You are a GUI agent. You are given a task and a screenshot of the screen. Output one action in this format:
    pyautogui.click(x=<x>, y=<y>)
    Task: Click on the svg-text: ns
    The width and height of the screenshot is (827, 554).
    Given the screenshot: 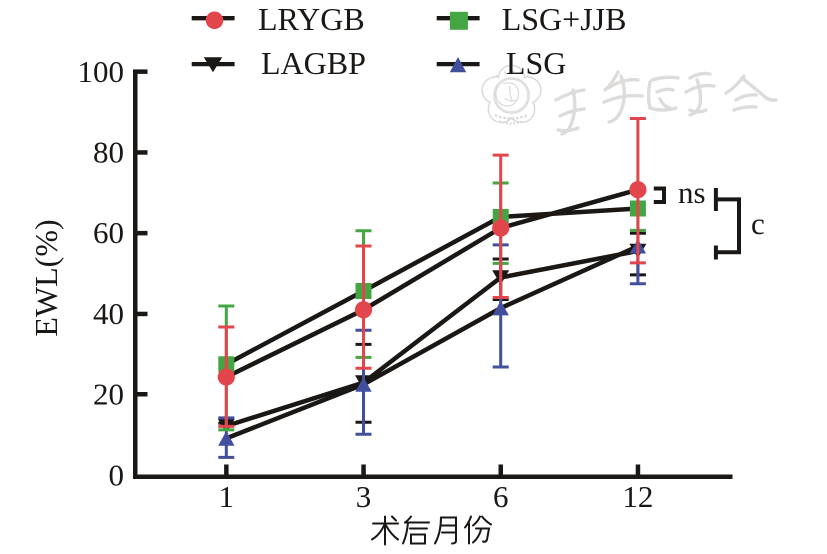 What is the action you would take?
    pyautogui.click(x=692, y=192)
    